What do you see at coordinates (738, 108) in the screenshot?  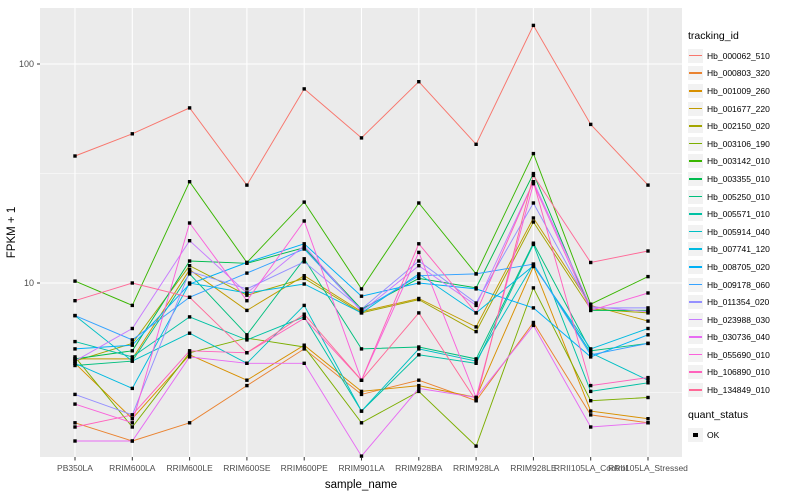 I see `legend-item-label: Hb_001677_220` at bounding box center [738, 108].